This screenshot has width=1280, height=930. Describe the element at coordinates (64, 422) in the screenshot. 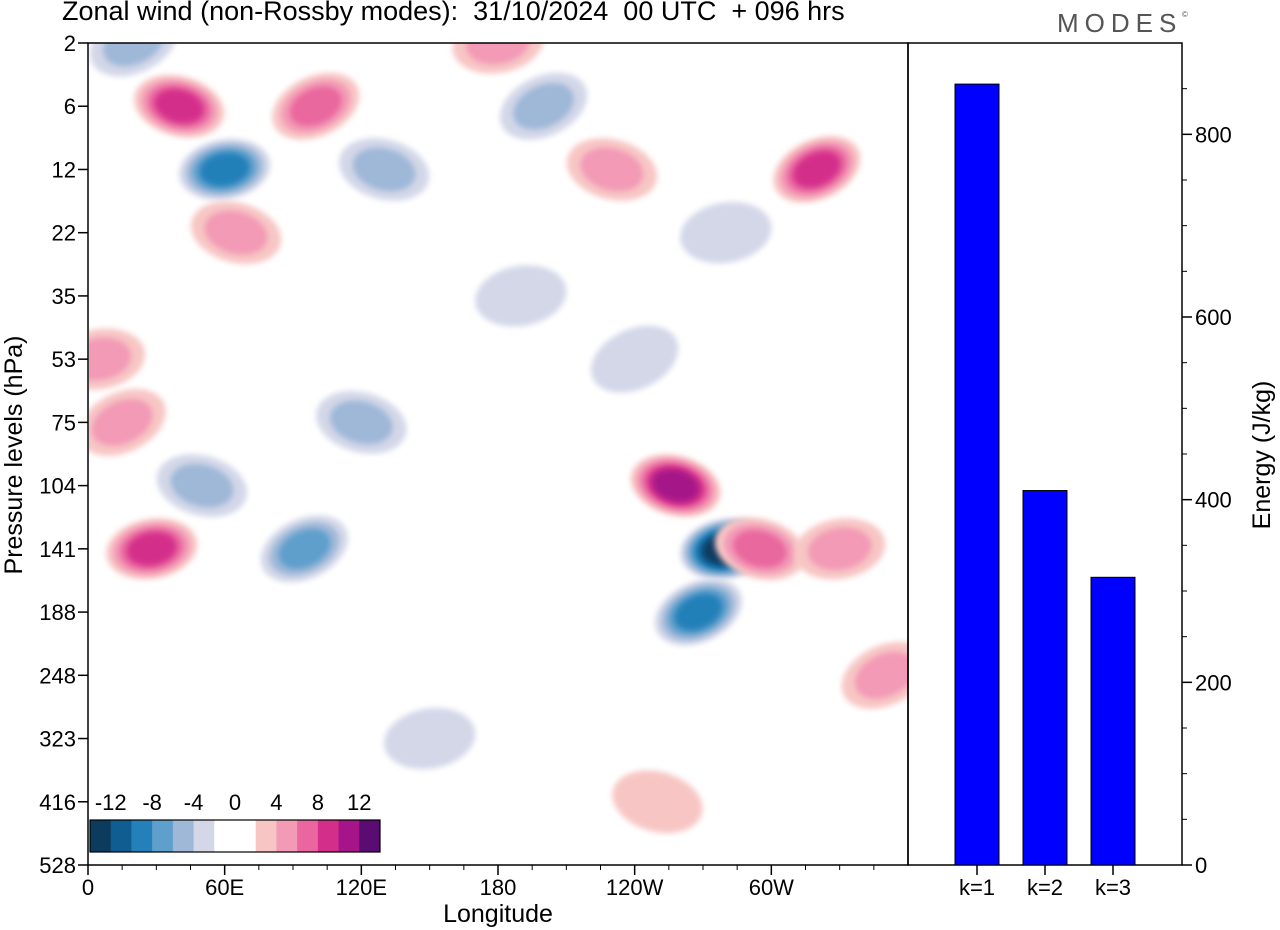

I see `y-tick-label: 75` at that location.